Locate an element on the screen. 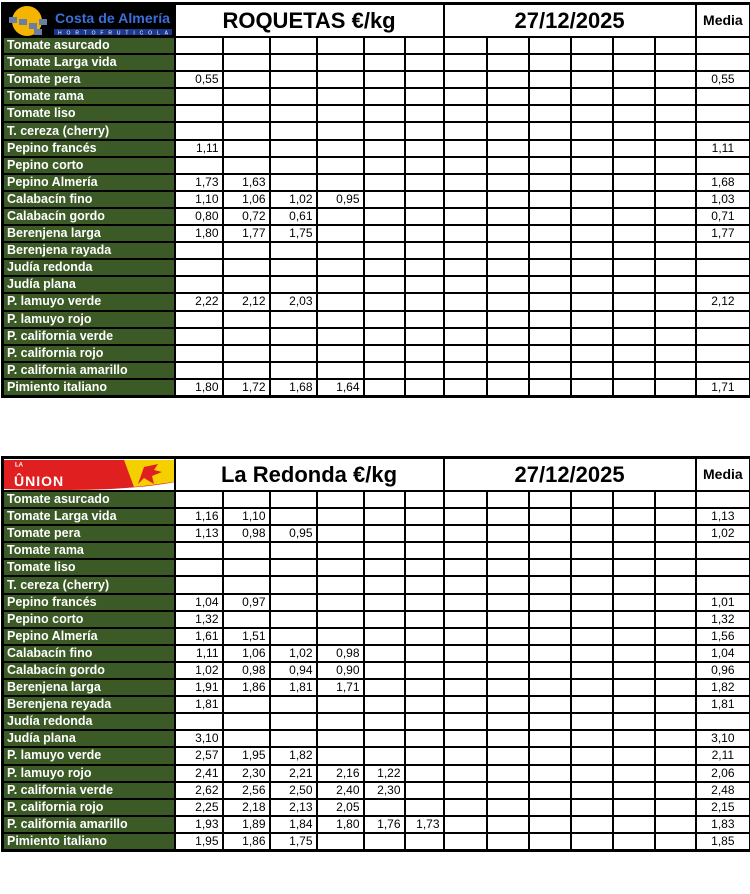 This screenshot has height=894, width=750. product-label: Judía redonda is located at coordinates (88, 268).